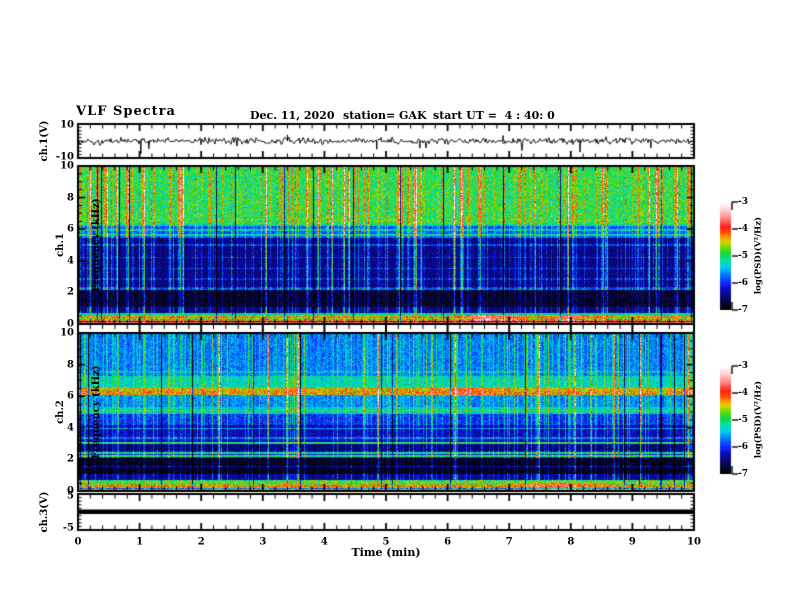 This screenshot has height=612, width=792. I want to click on colorbar2-tick-label: -4, so click(743, 393).